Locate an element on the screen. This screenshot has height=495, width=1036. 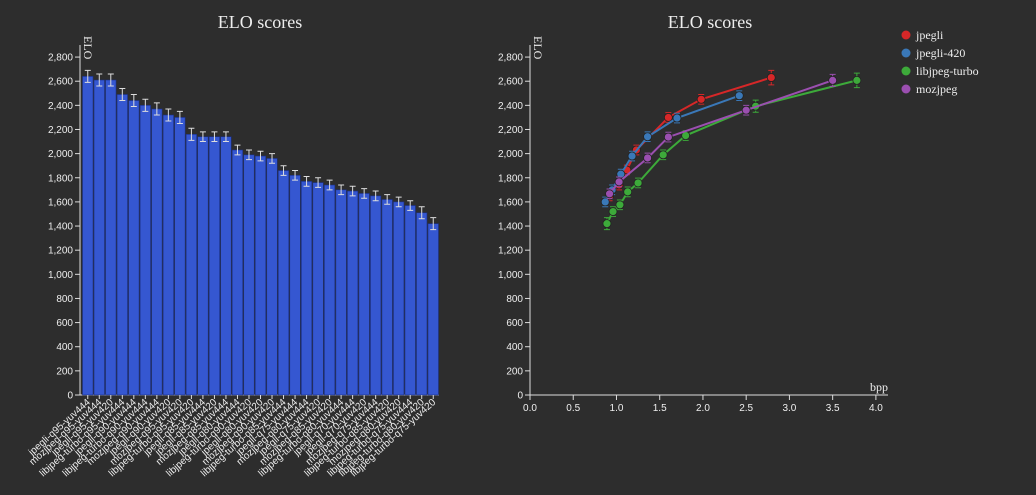
series-line is located at coordinates (690, 136).